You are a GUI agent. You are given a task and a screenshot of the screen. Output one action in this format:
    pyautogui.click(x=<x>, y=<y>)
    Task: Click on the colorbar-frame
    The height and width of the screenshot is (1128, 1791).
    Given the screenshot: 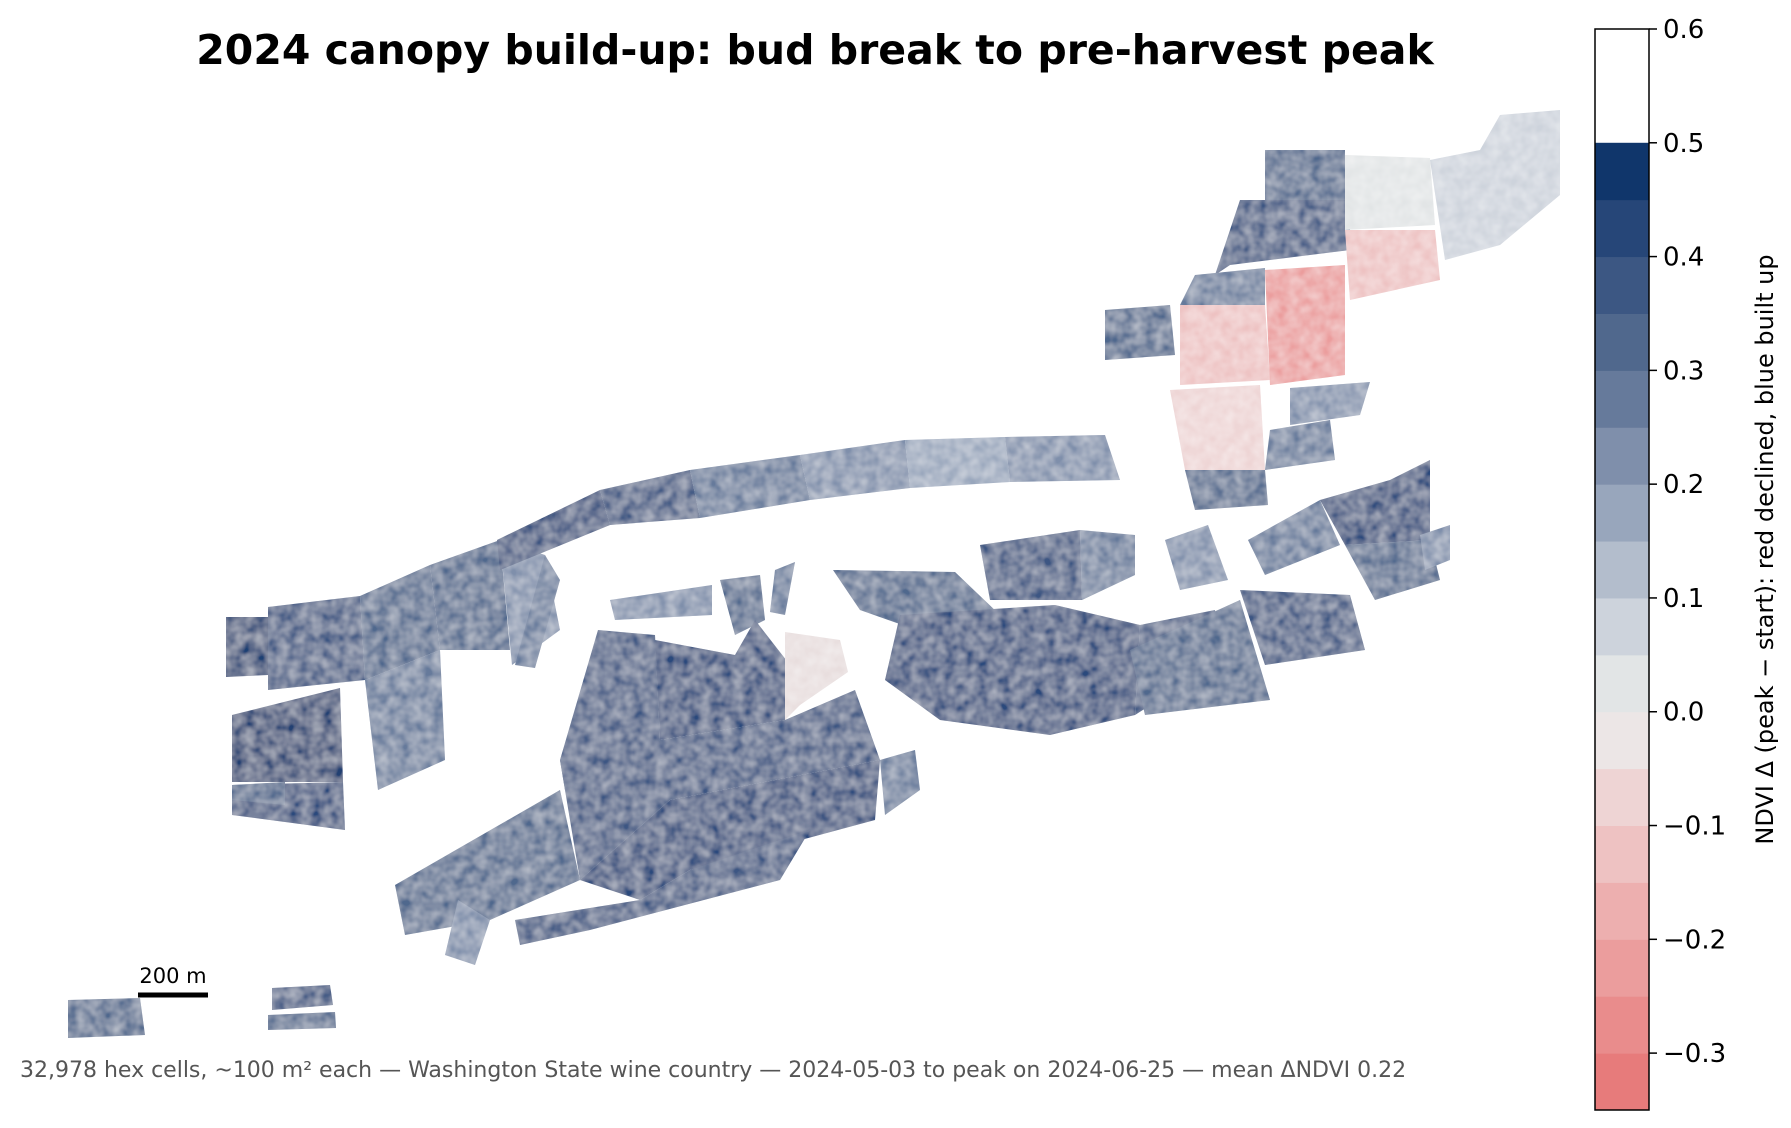 What is the action you would take?
    pyautogui.click(x=1622, y=569)
    